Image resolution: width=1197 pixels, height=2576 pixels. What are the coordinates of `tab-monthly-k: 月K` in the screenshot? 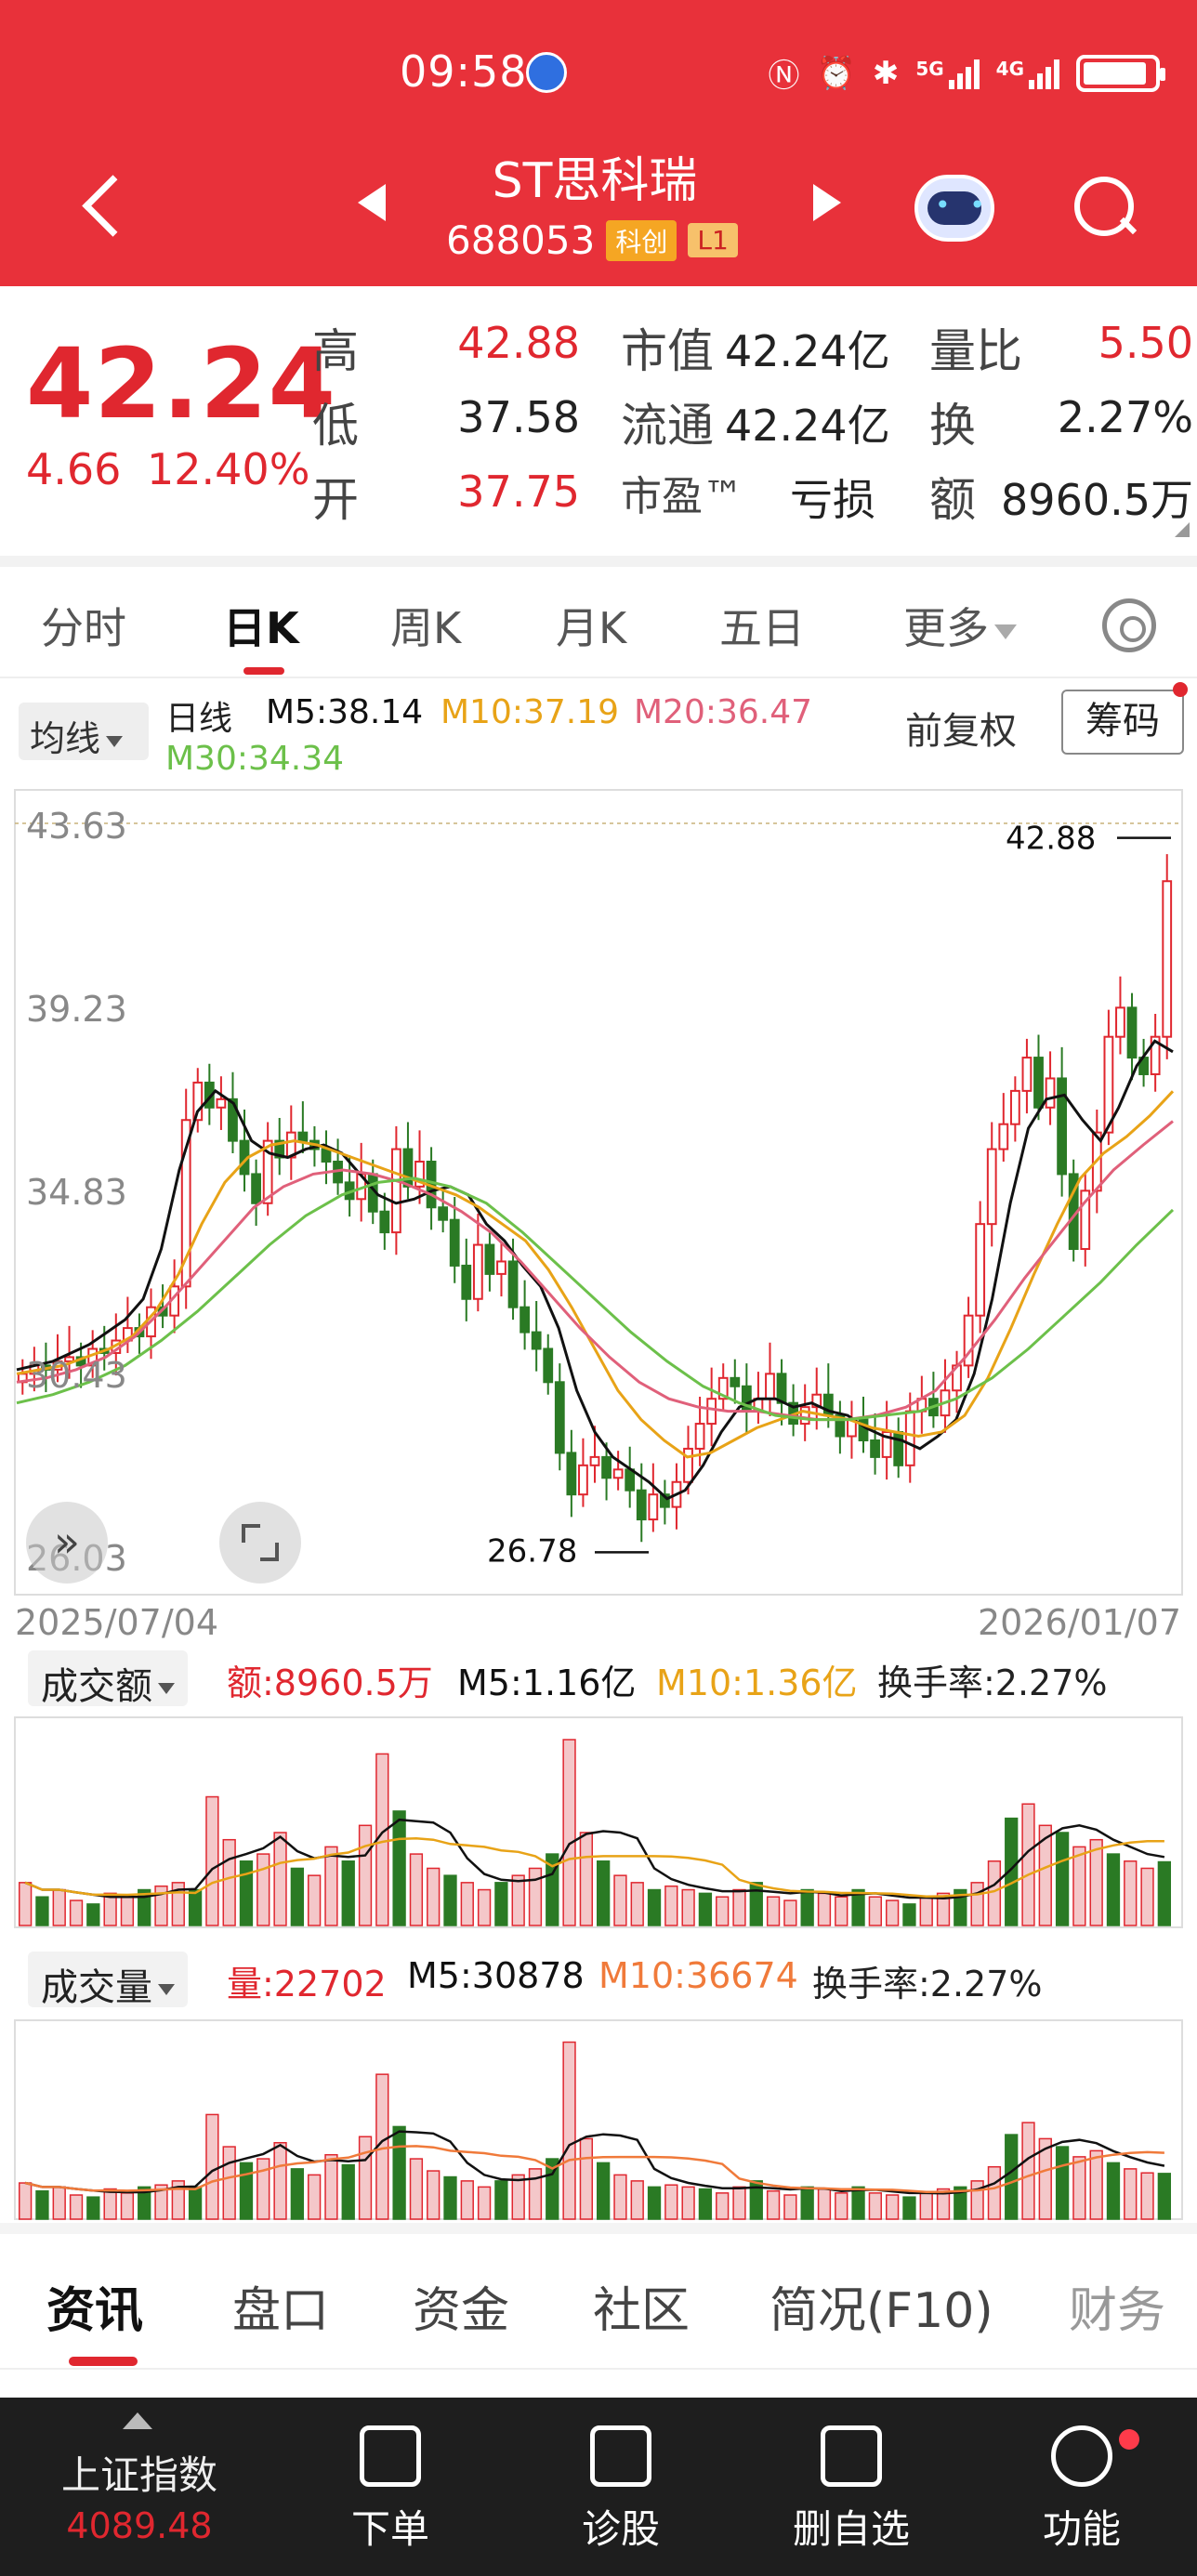 It's located at (591, 628).